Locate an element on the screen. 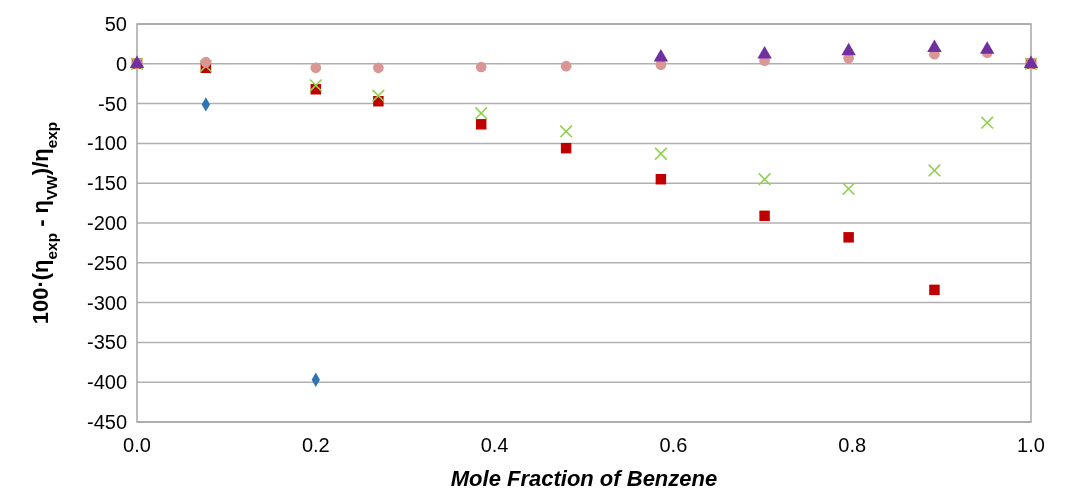 This screenshot has height=504, width=1067. x-tick-label: 0.4 is located at coordinates (494, 445).